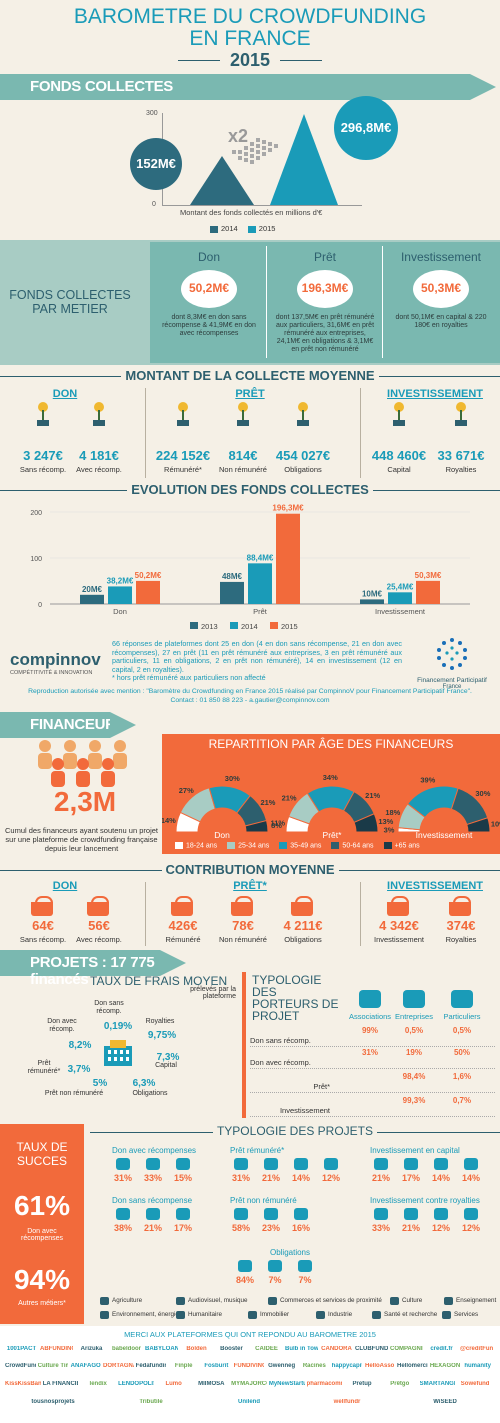 This screenshot has height=1423, width=500. What do you see at coordinates (243, 939) in the screenshot?
I see `contrib-label: Non rémunéré` at bounding box center [243, 939].